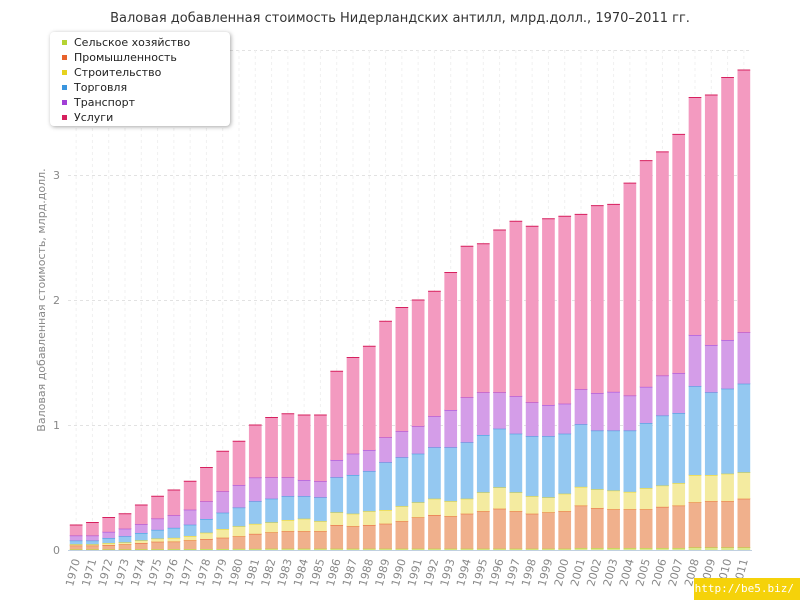 The width and height of the screenshot is (800, 600). Describe the element at coordinates (126, 43) in the screenshot. I see `legend-item-agriculture: Сельское хозяйство` at that location.